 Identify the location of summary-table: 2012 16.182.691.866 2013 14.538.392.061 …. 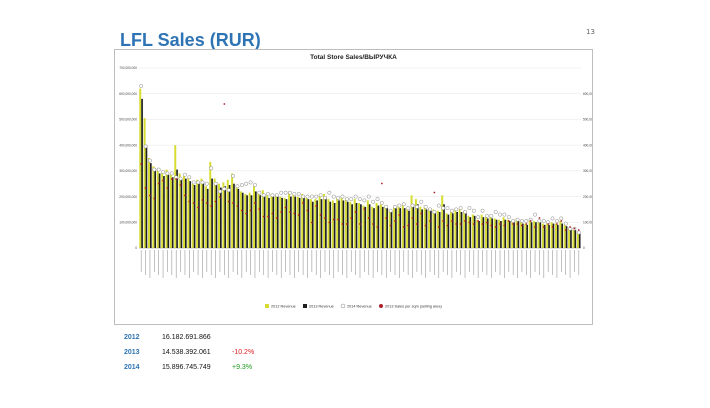
(224, 356).